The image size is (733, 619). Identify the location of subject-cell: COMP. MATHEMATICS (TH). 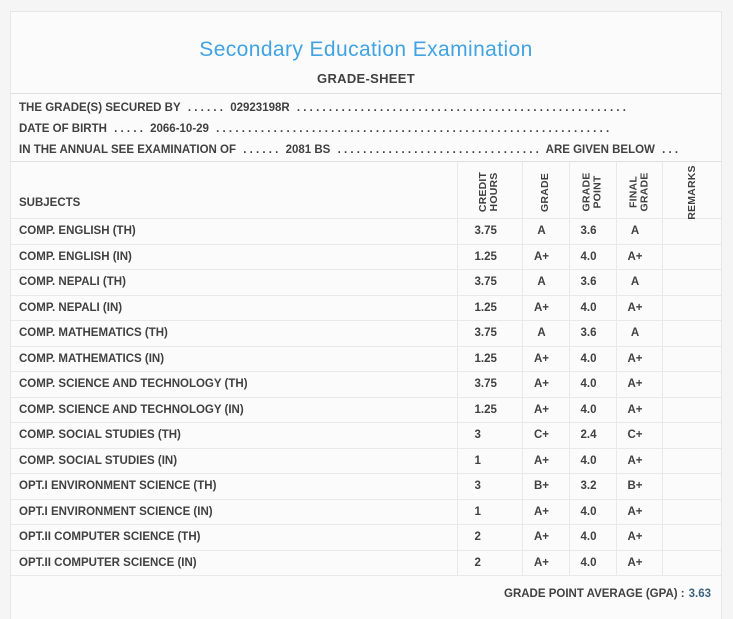
(234, 333).